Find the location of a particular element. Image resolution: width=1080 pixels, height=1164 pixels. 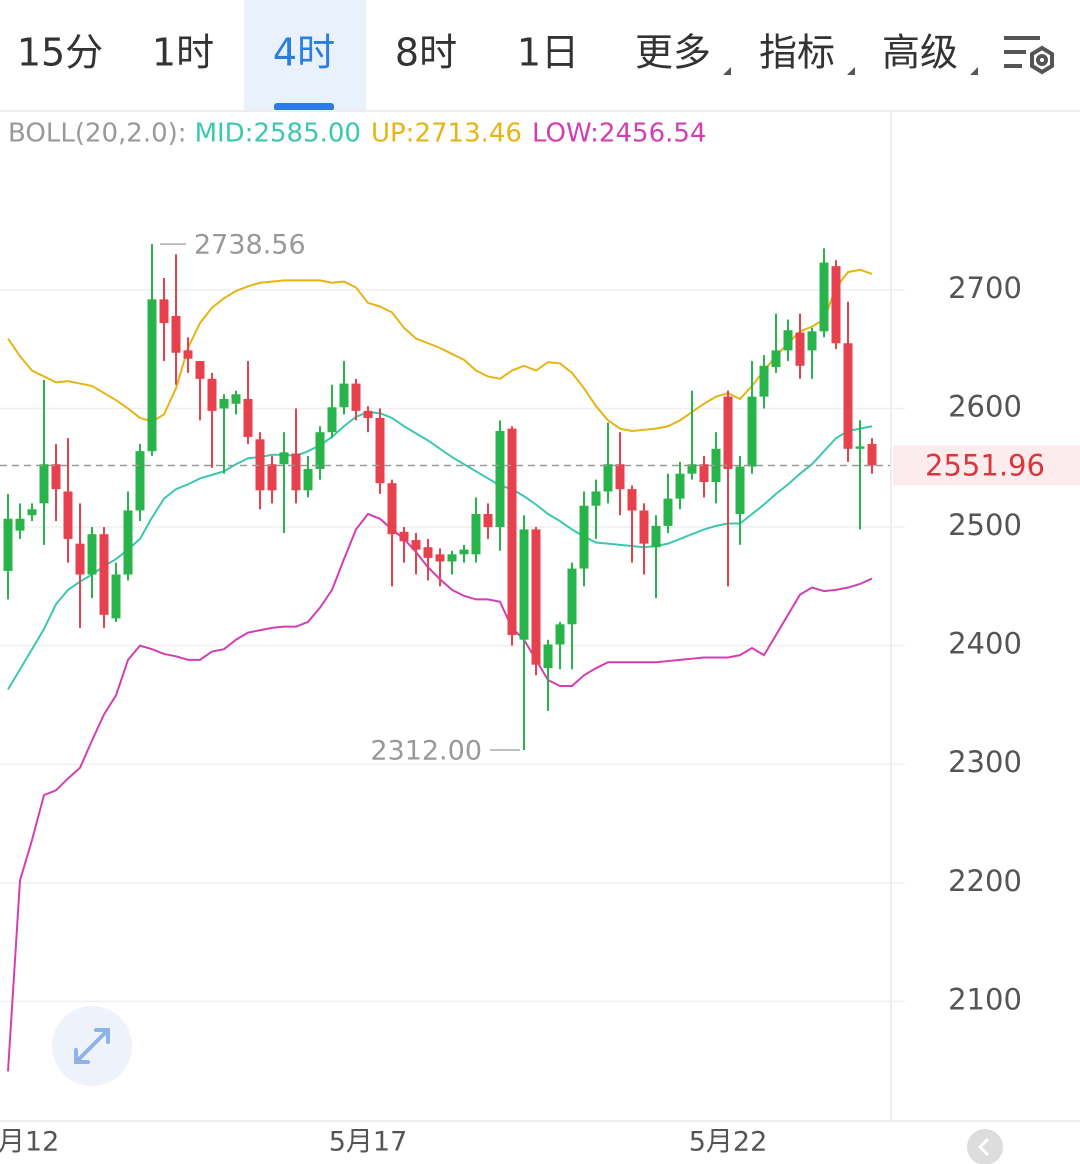

tab: 4时 is located at coordinates (304, 53).